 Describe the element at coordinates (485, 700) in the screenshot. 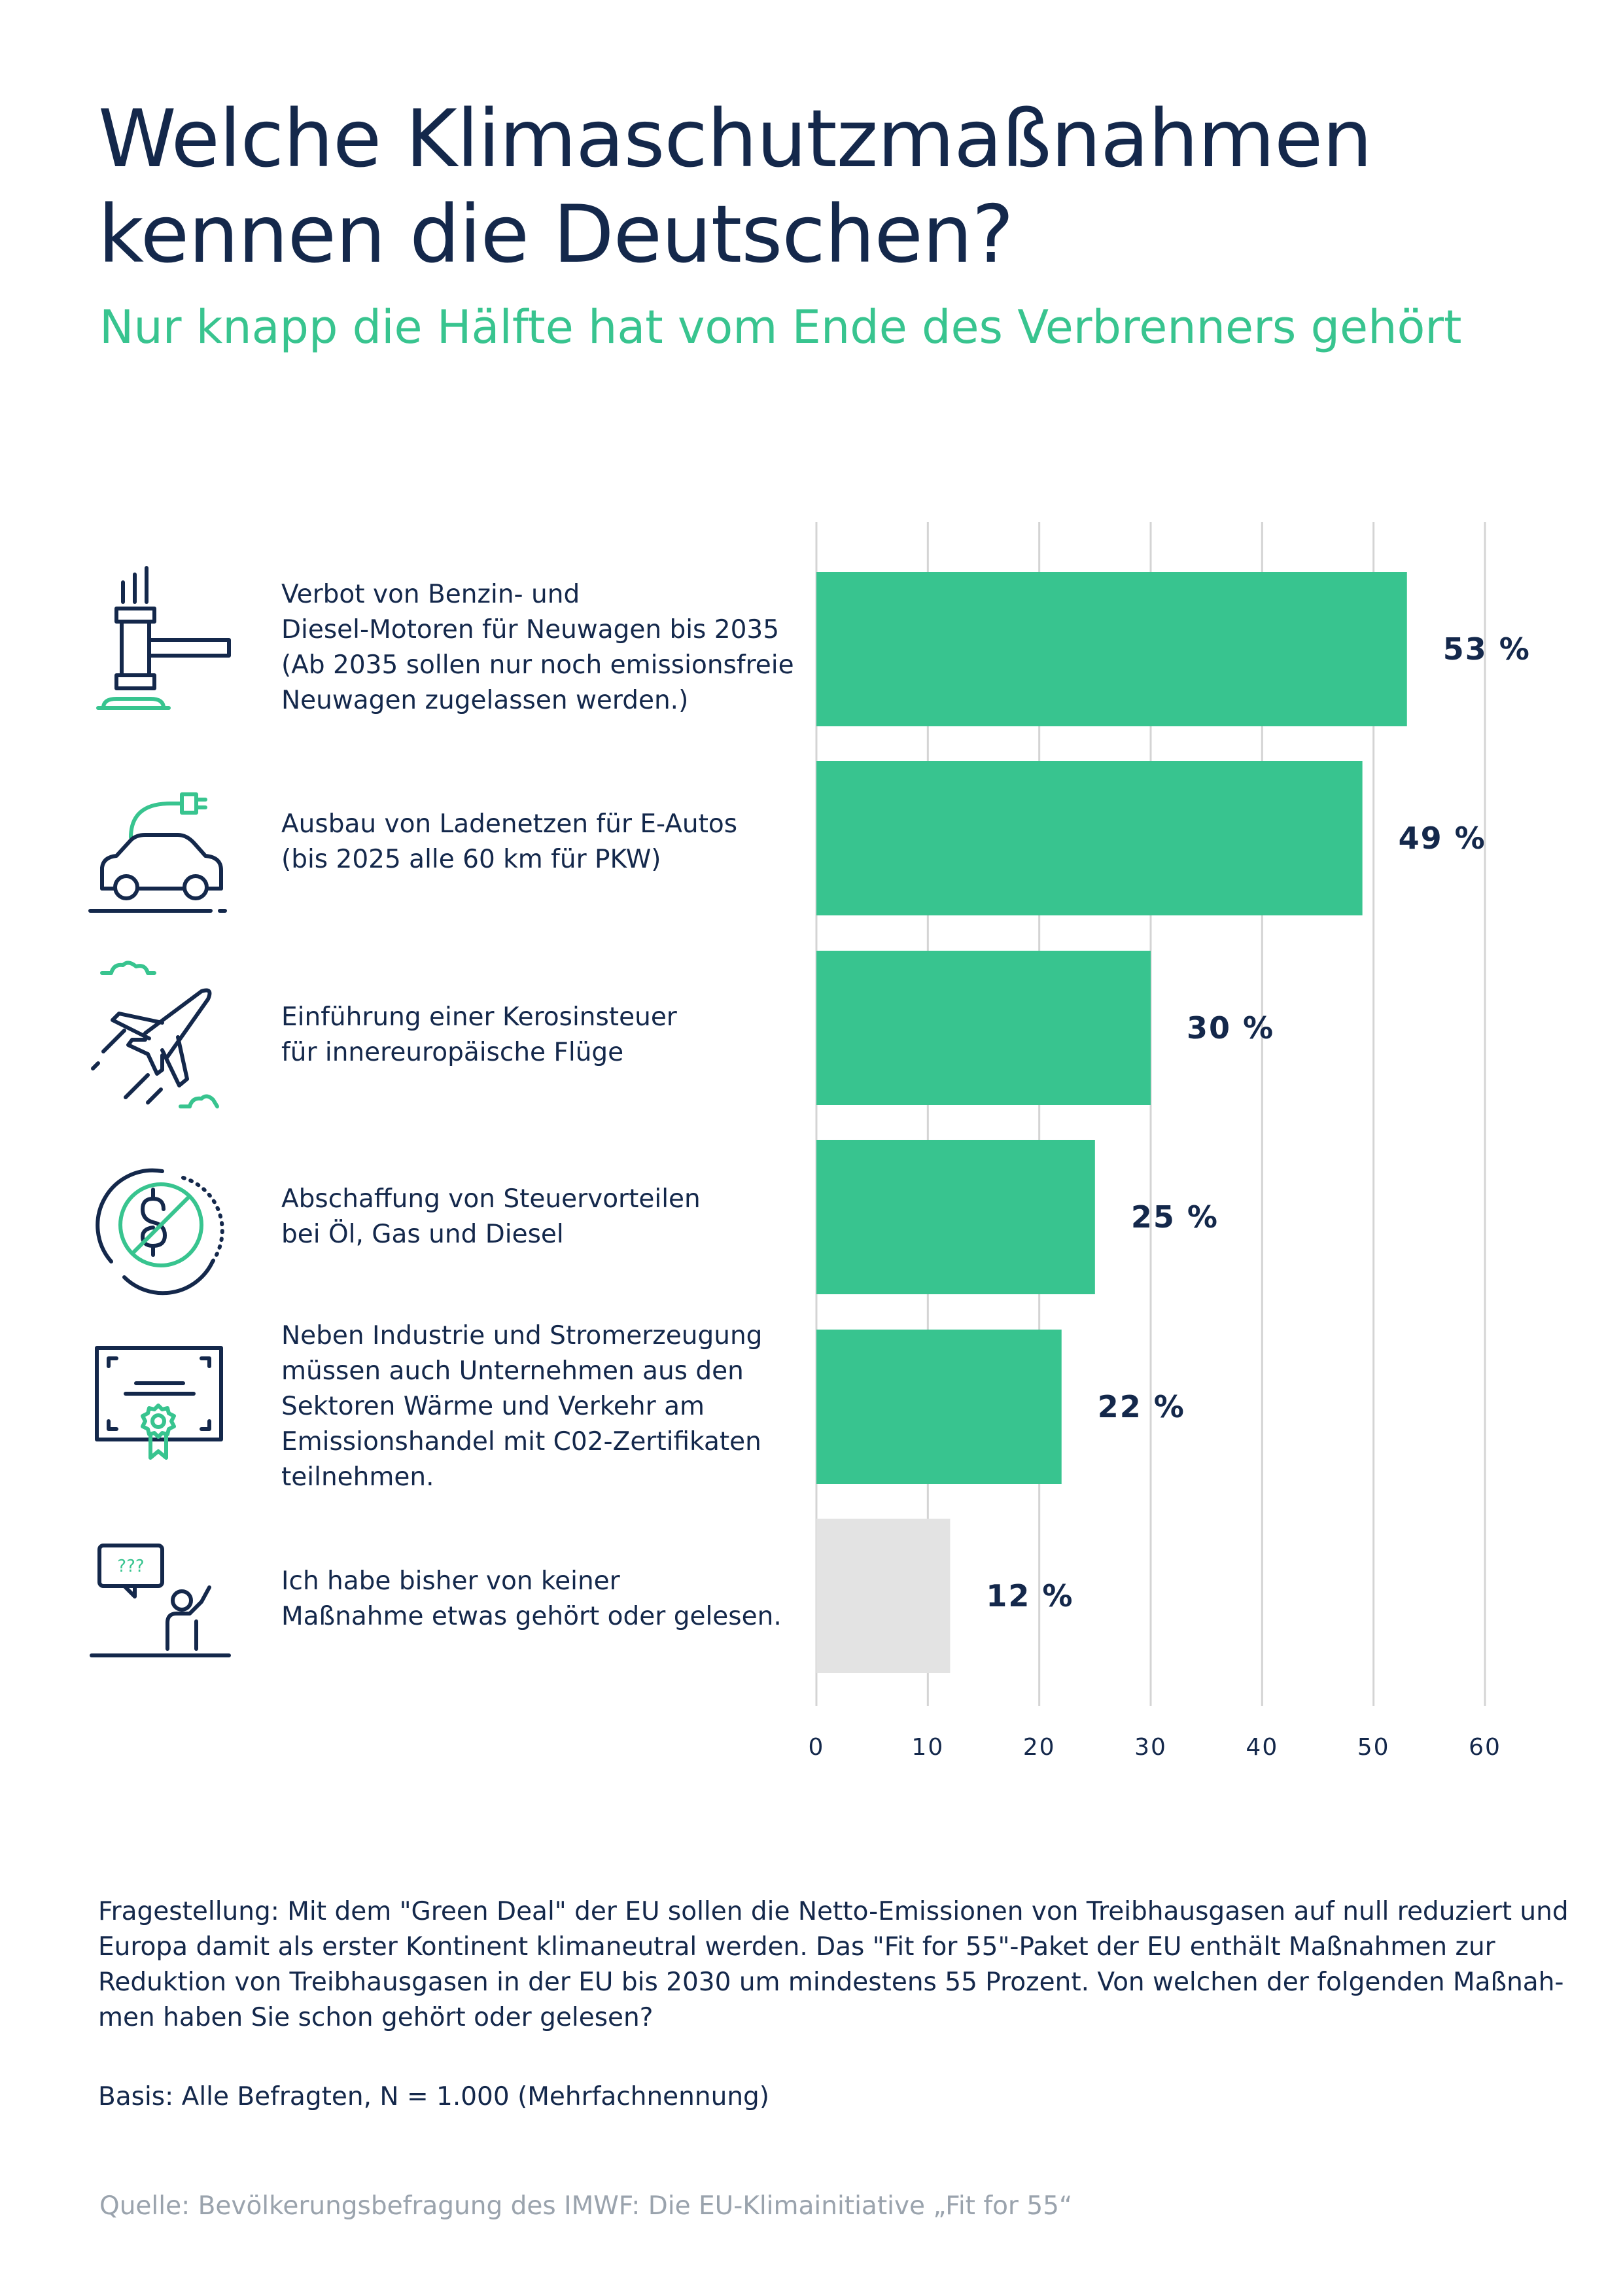

I see `item-label-line: Neuwagen zugelassen werden.)` at that location.